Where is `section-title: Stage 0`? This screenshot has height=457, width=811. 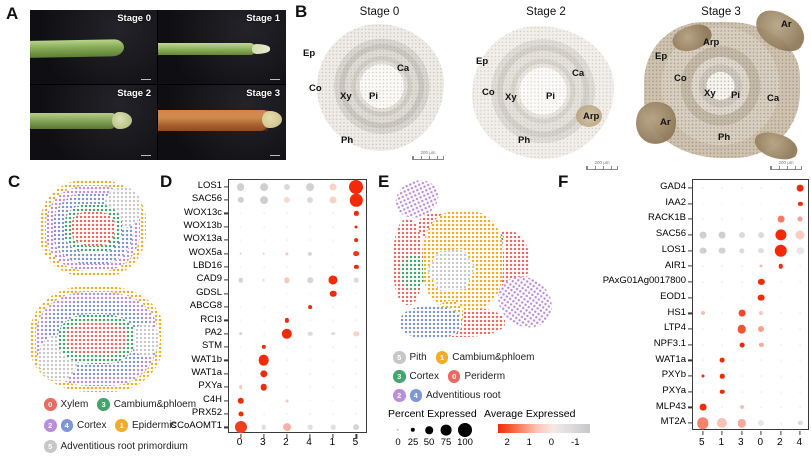
section-title: Stage 0 is located at coordinates (379, 12).